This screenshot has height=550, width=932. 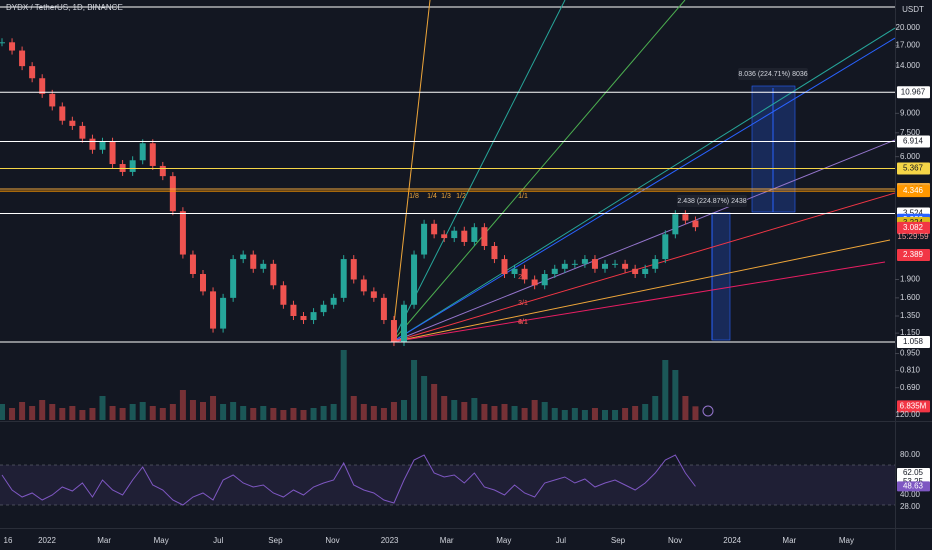 What do you see at coordinates (447, 485) in the screenshot?
I see `rsi-band-fill` at bounding box center [447, 485].